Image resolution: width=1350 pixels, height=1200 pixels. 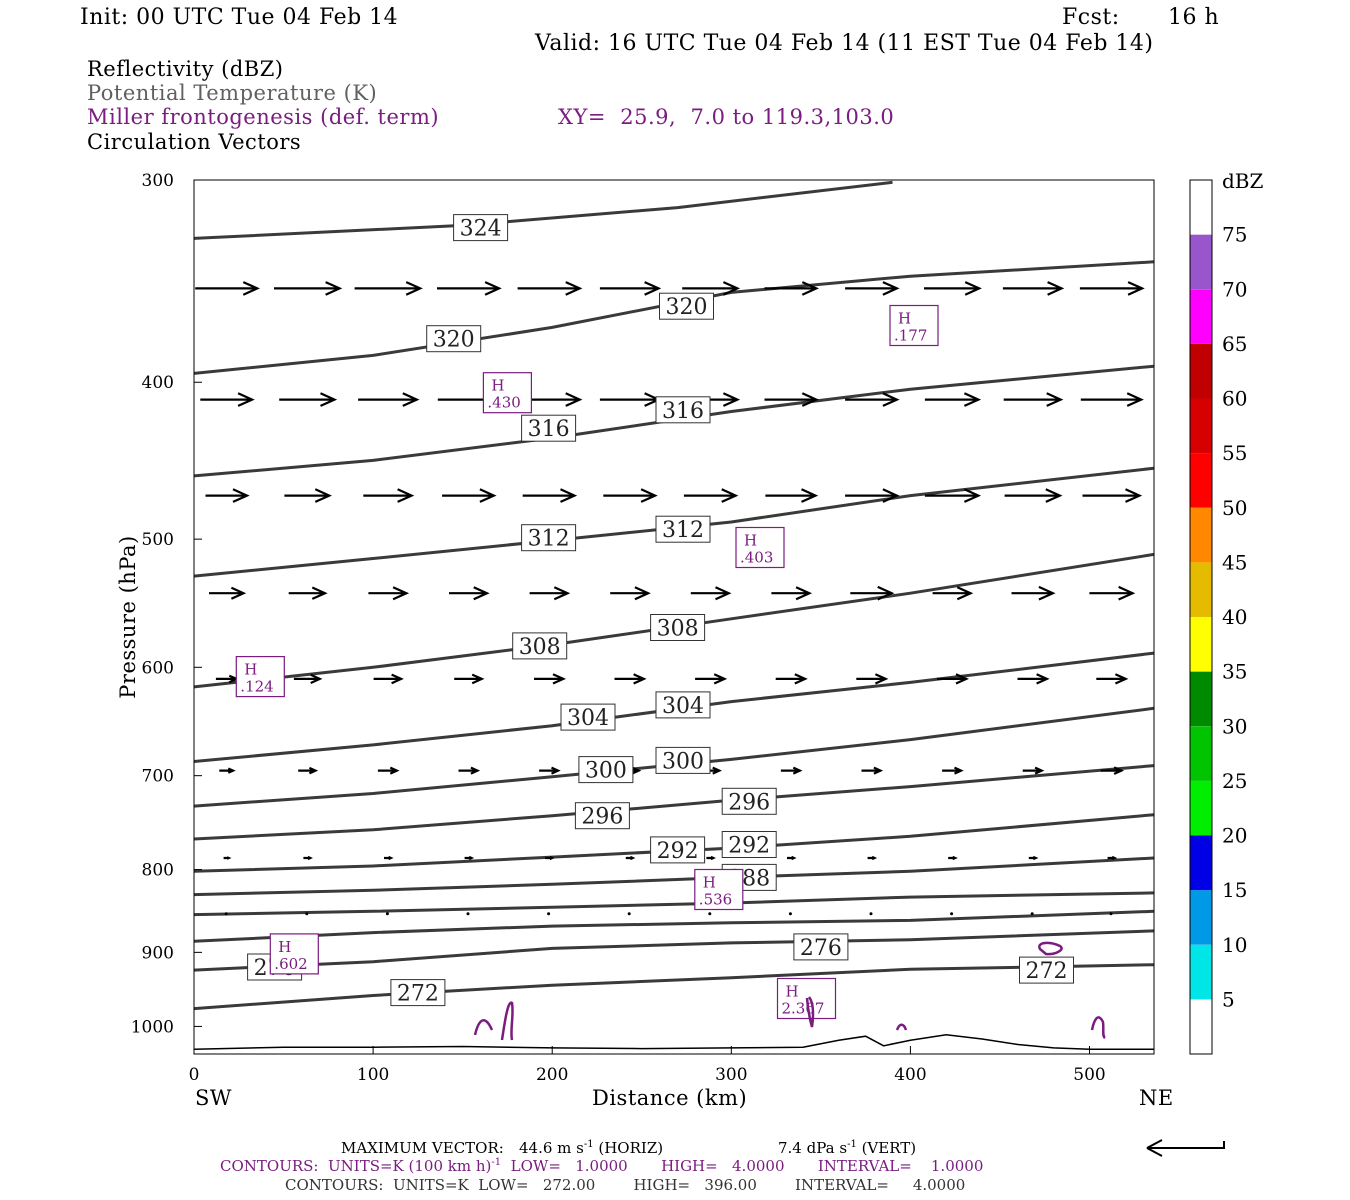 I want to click on y-tick-label: 900, so click(x=158, y=953).